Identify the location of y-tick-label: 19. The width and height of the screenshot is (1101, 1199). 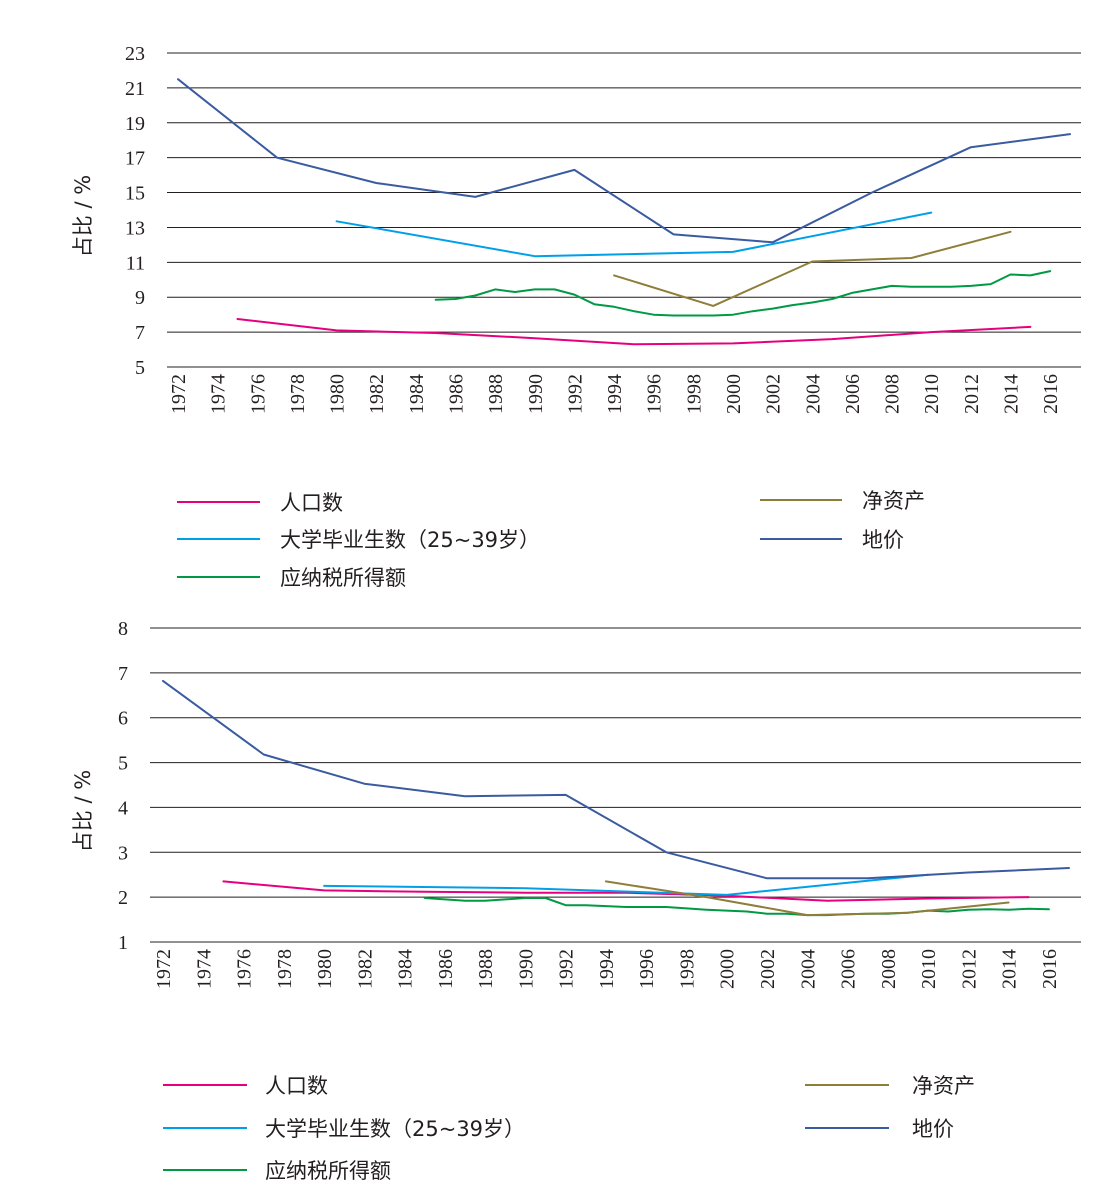
(135, 124).